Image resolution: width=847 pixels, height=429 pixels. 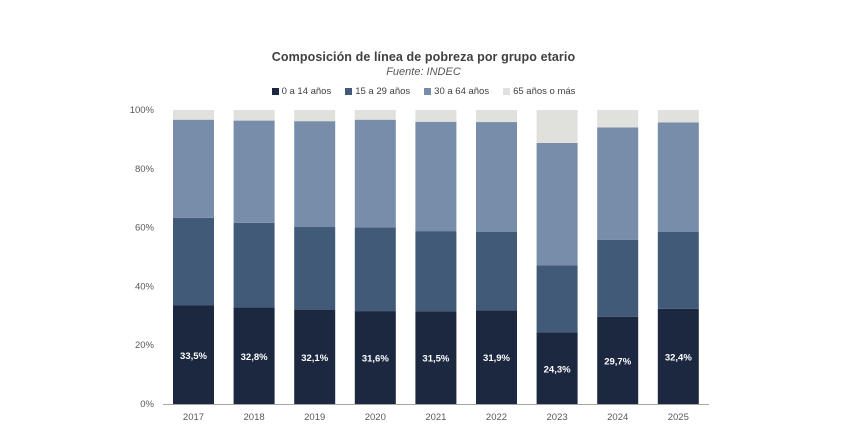 What do you see at coordinates (496, 417) in the screenshot?
I see `x-tick-label: 2022` at bounding box center [496, 417].